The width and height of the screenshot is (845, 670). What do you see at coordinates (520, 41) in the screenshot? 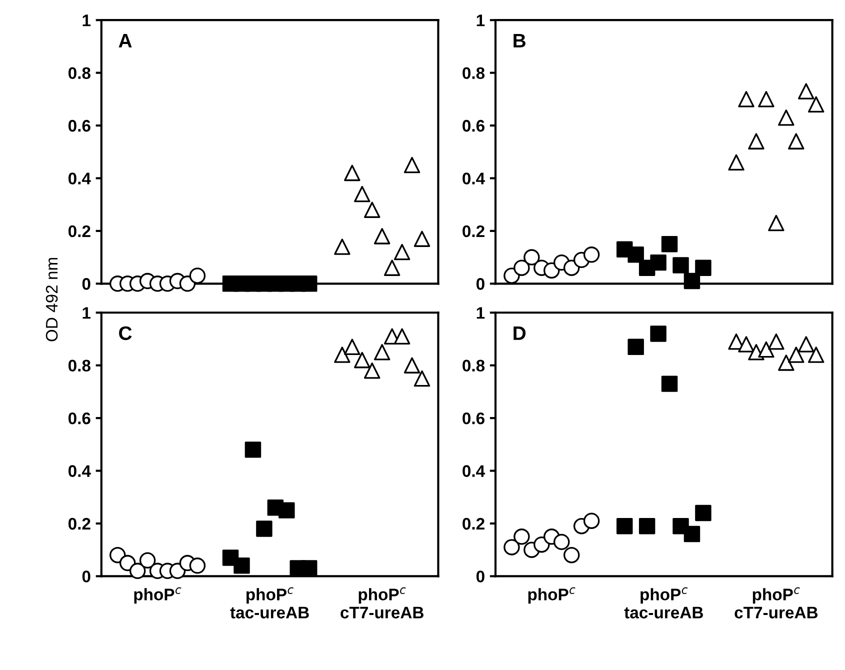
I see `text: B` at bounding box center [520, 41].